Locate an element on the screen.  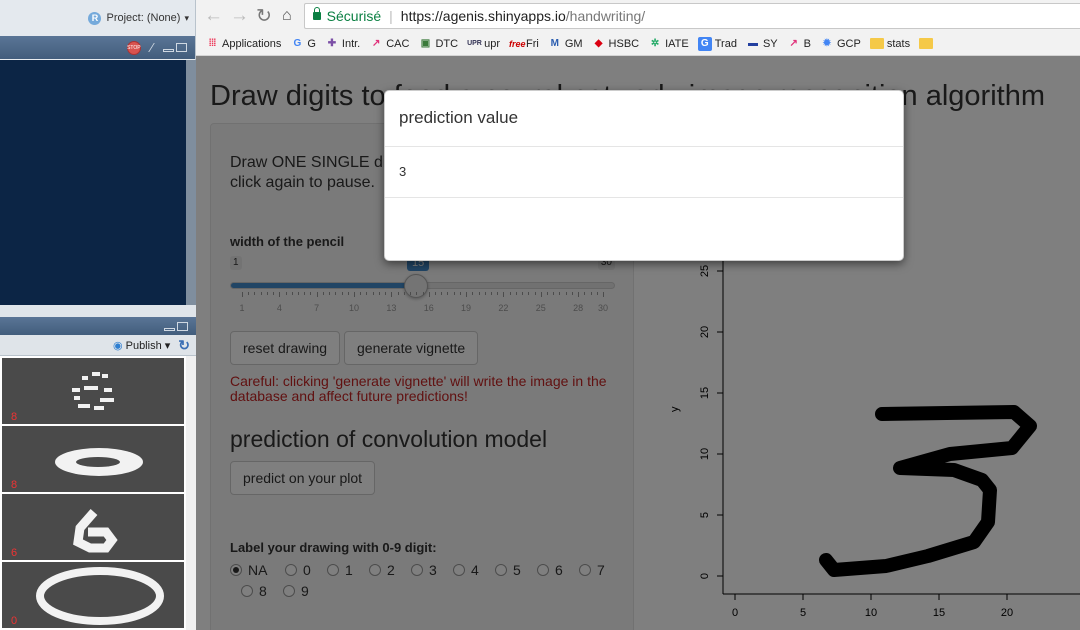
upr-icon: UPR is located at coordinates (474, 43).